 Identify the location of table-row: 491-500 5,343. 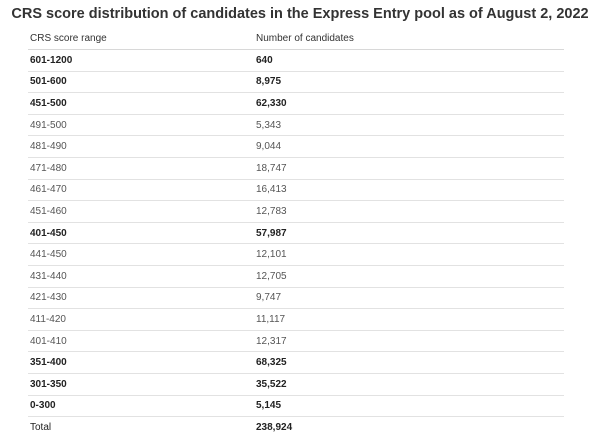
(296, 125).